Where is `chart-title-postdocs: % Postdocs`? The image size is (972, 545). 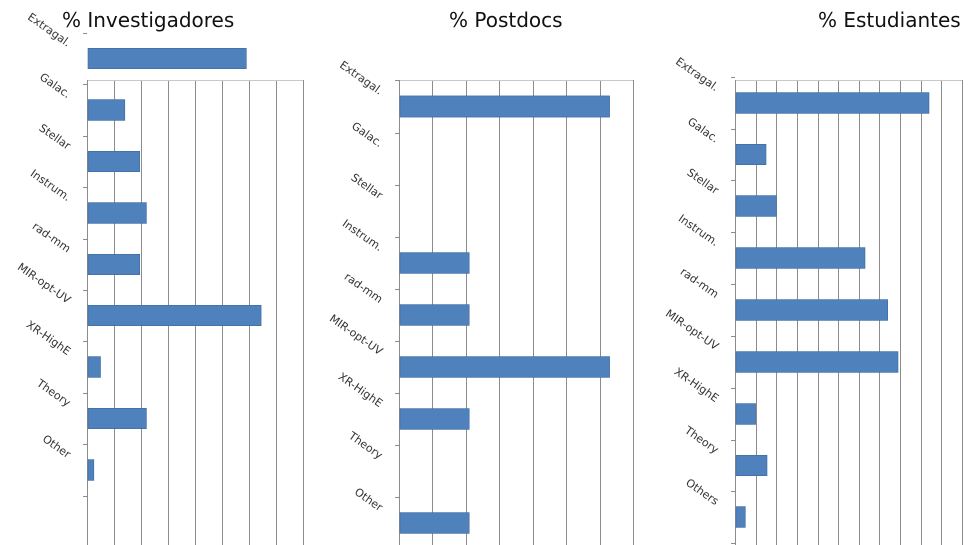
chart-title-postdocs: % Postdocs is located at coordinates (506, 20).